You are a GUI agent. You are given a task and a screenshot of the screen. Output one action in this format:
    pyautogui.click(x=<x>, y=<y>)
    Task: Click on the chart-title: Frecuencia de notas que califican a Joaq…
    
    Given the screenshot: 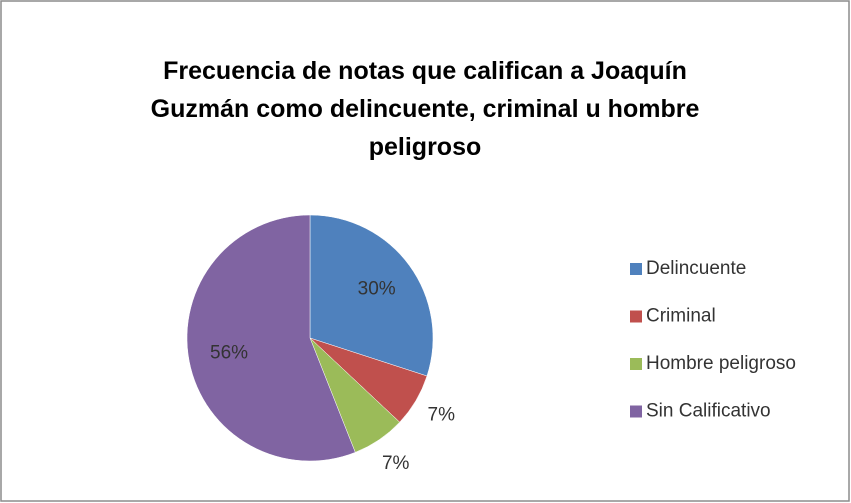 What is the action you would take?
    pyautogui.click(x=425, y=109)
    